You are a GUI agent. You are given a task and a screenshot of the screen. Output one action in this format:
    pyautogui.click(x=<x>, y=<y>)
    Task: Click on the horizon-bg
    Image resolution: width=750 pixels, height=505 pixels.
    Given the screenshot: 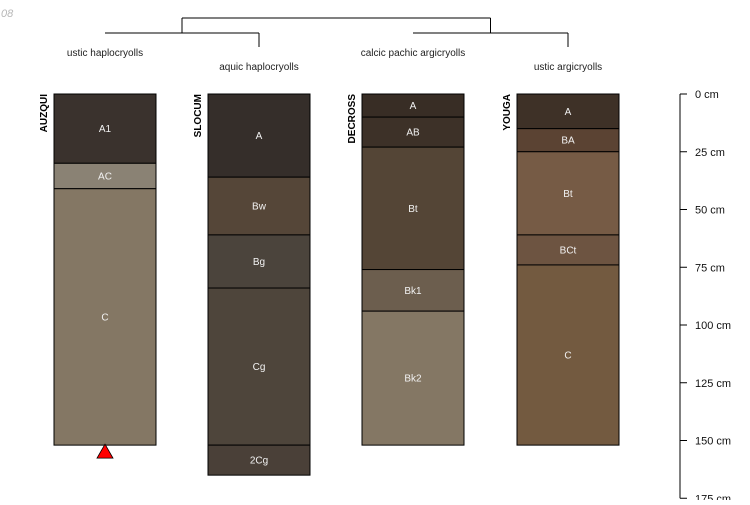 What is the action you would take?
    pyautogui.click(x=259, y=261)
    